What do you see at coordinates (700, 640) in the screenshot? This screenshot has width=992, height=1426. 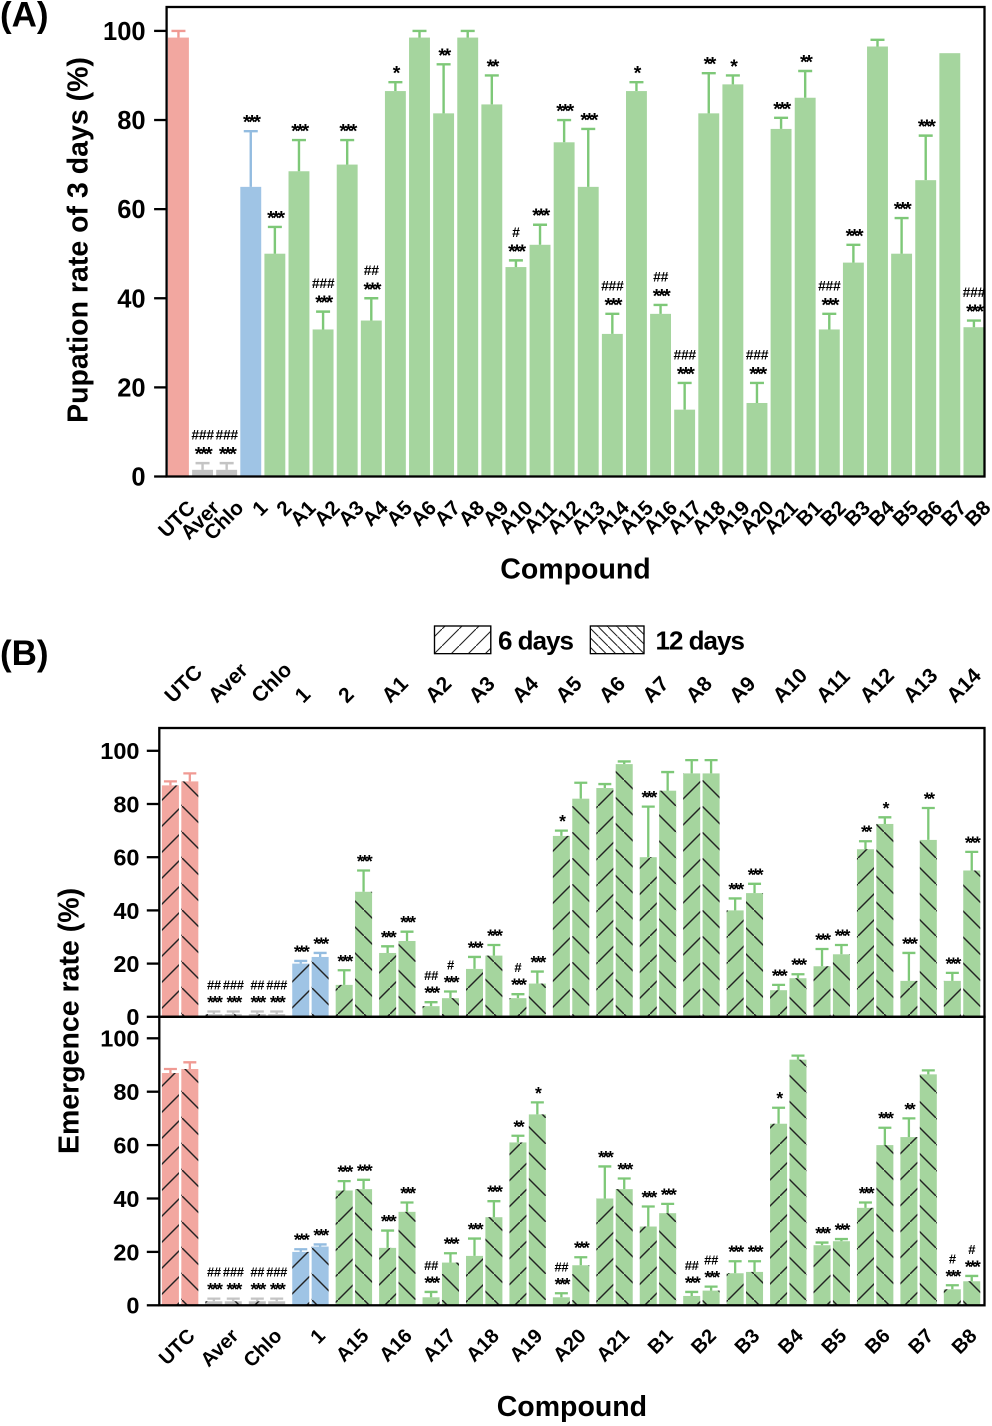 I see `svg-text: 12 days` at bounding box center [700, 640].